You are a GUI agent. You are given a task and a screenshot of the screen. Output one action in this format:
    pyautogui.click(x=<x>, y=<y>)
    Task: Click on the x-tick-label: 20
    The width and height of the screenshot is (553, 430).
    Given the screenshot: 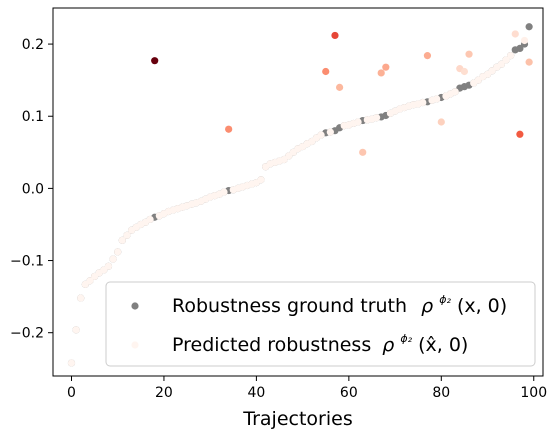 What is the action you would take?
    pyautogui.click(x=164, y=393)
    